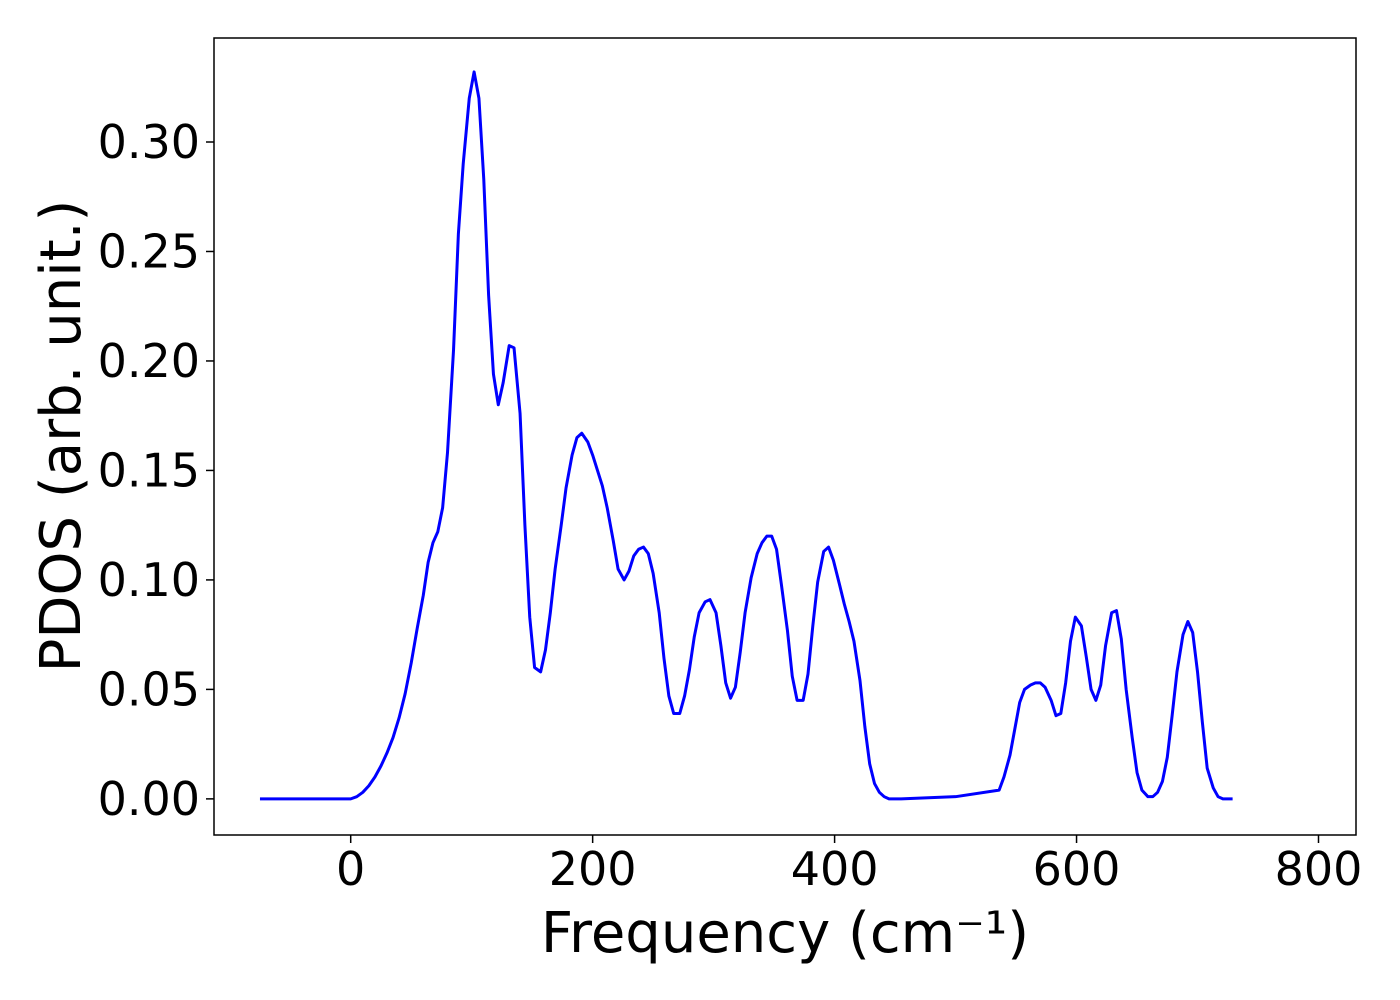 The width and height of the screenshot is (1400, 1000). What do you see at coordinates (1077, 869) in the screenshot?
I see `x-tick-label: 600` at bounding box center [1077, 869].